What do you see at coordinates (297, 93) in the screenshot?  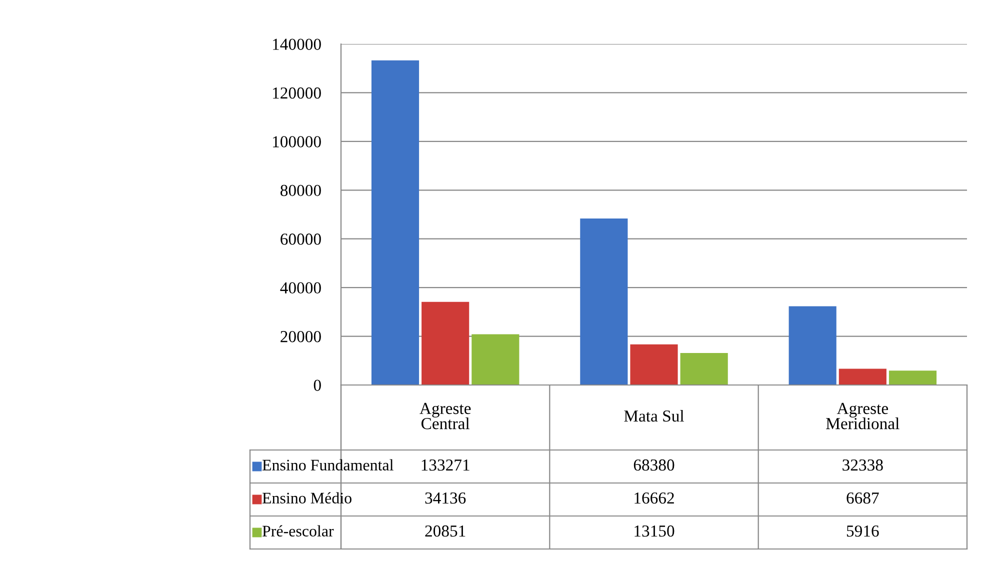 I see `y-tick-label: 120000` at bounding box center [297, 93].